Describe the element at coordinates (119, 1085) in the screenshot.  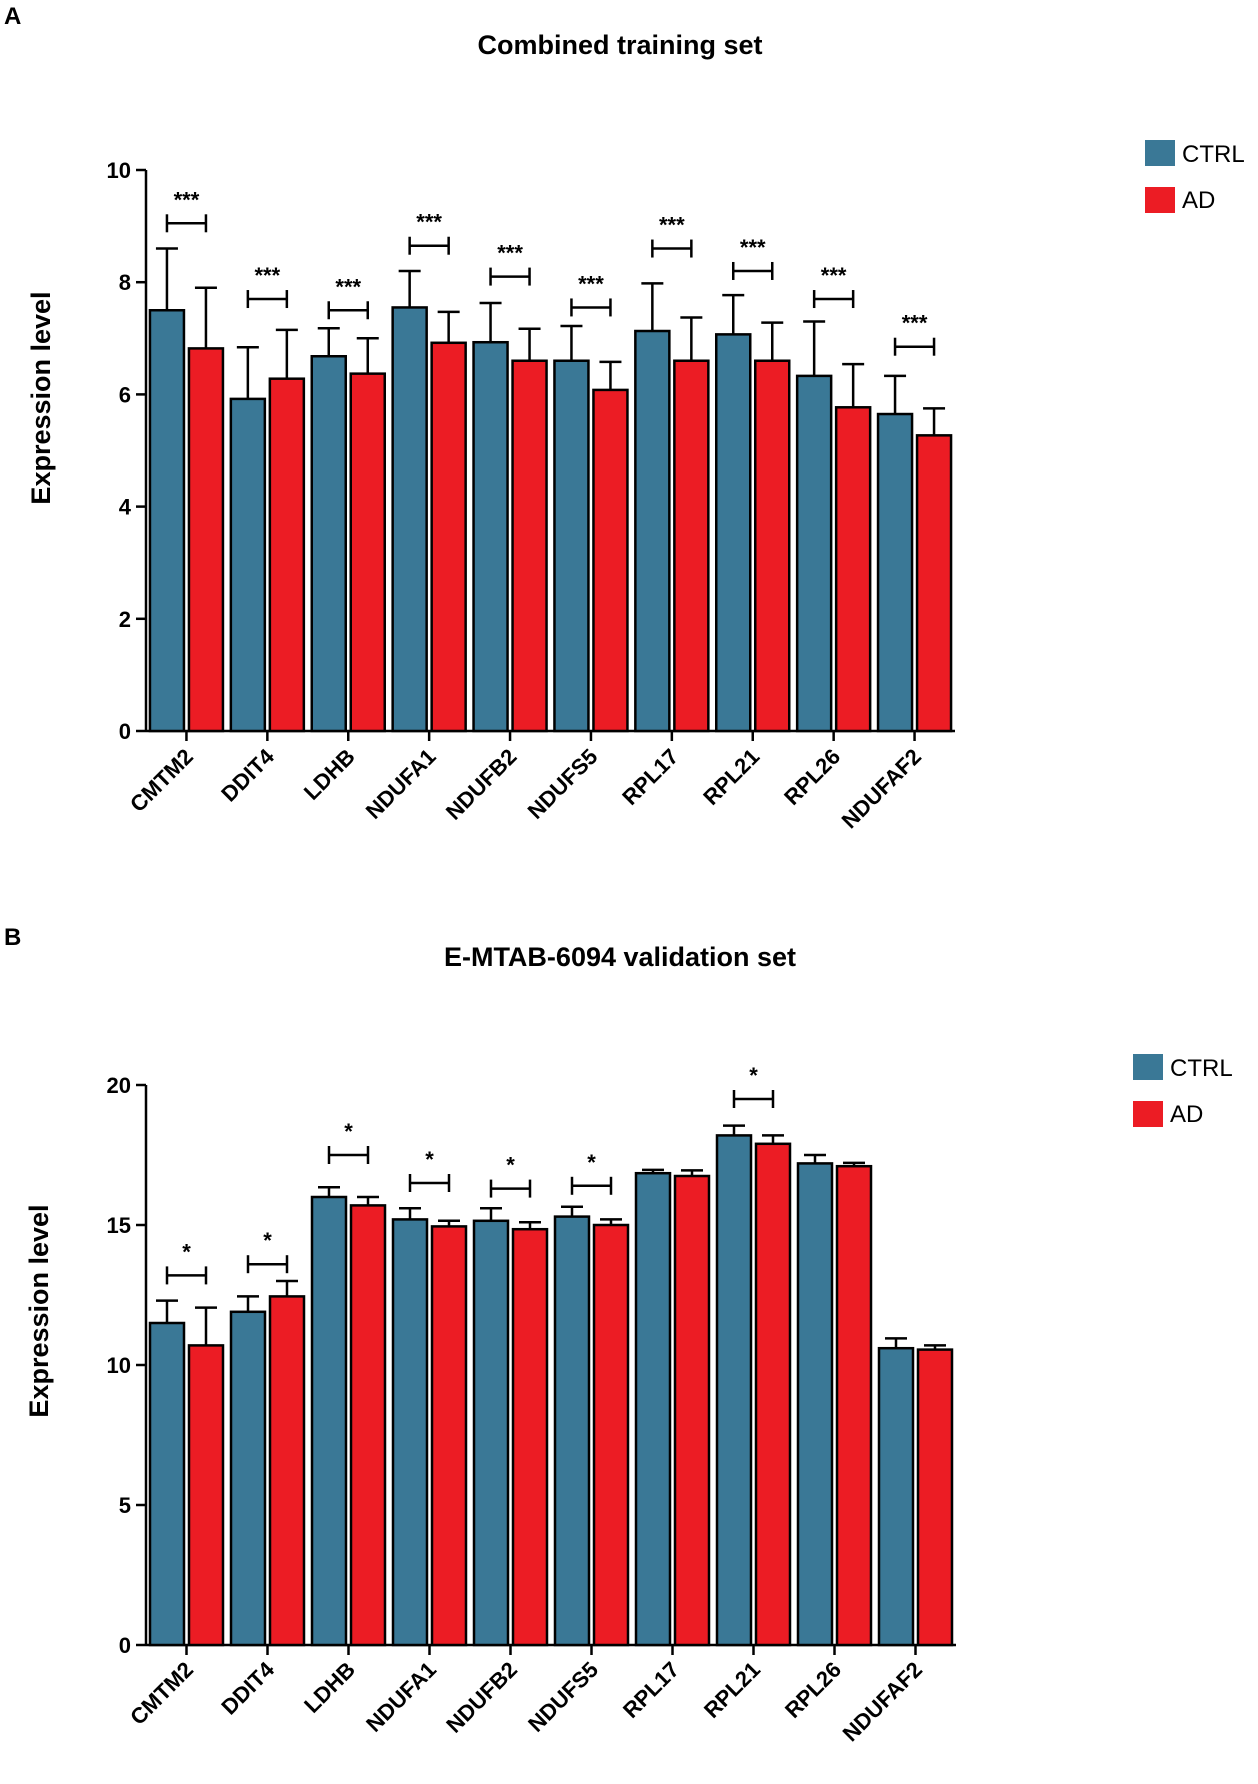
I see `y-tick-label: 20` at that location.